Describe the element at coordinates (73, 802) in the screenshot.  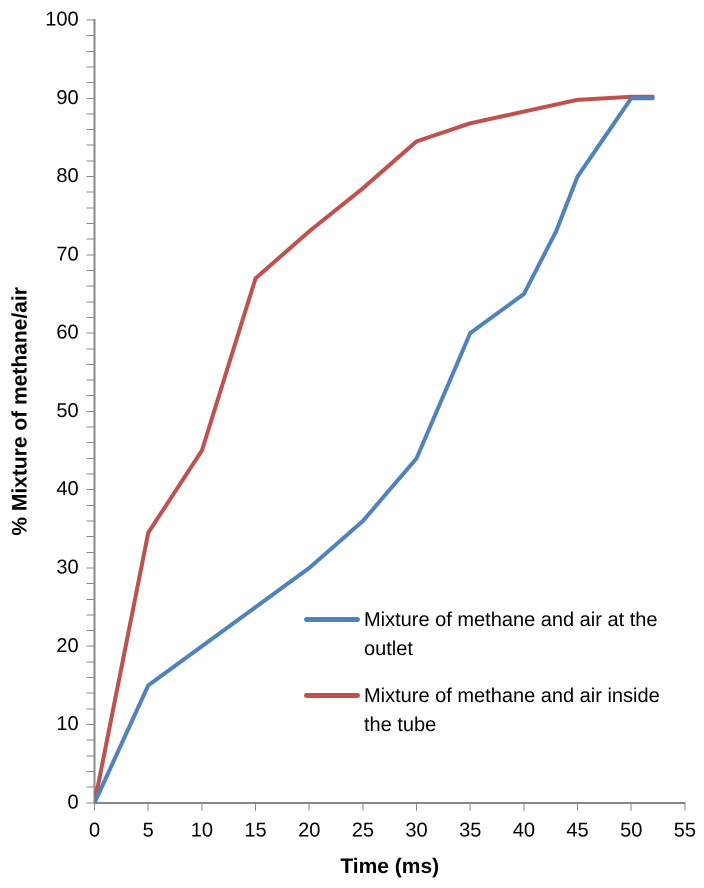
I see `y-tick-label: 0` at that location.